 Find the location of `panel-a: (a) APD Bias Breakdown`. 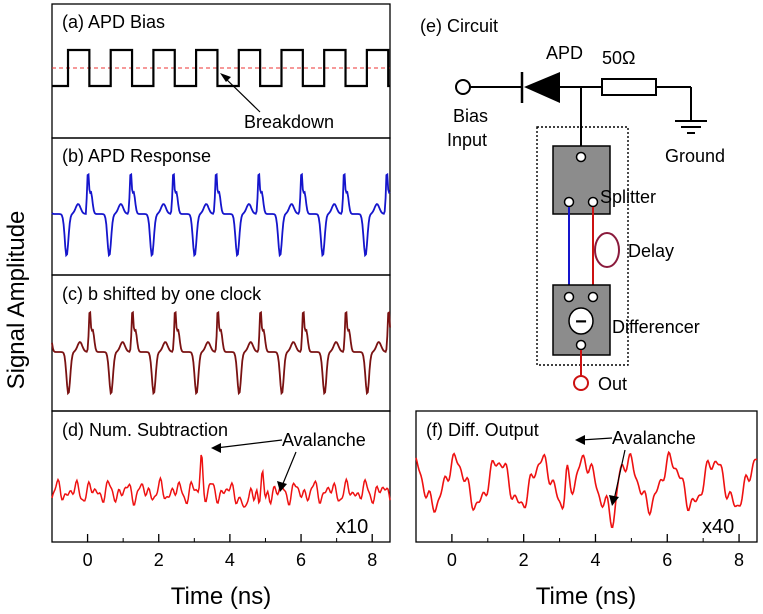

panel-a: (a) APD Bias Breakdown is located at coordinates (221, 71).